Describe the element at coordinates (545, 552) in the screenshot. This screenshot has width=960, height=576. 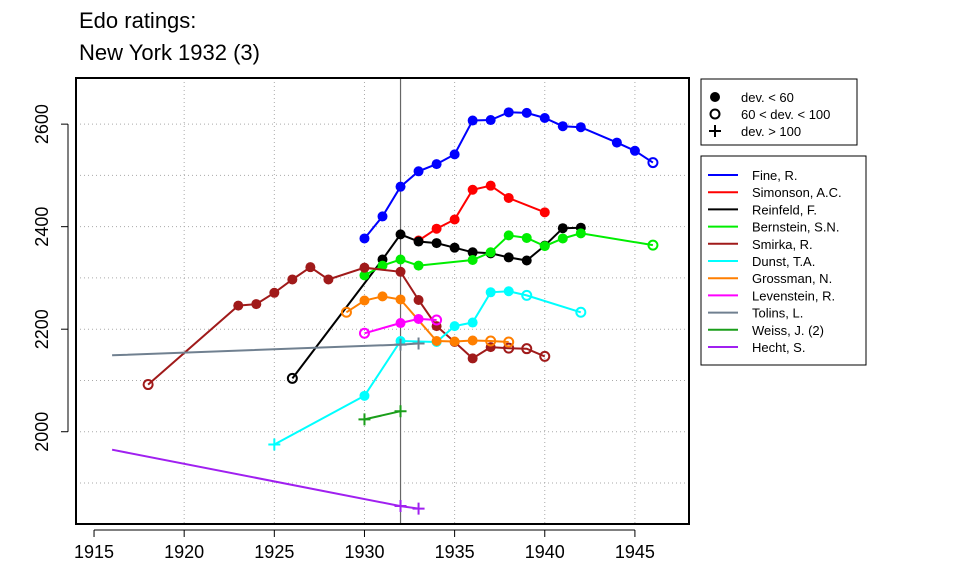
I see `x-tick-label: 1940` at that location.